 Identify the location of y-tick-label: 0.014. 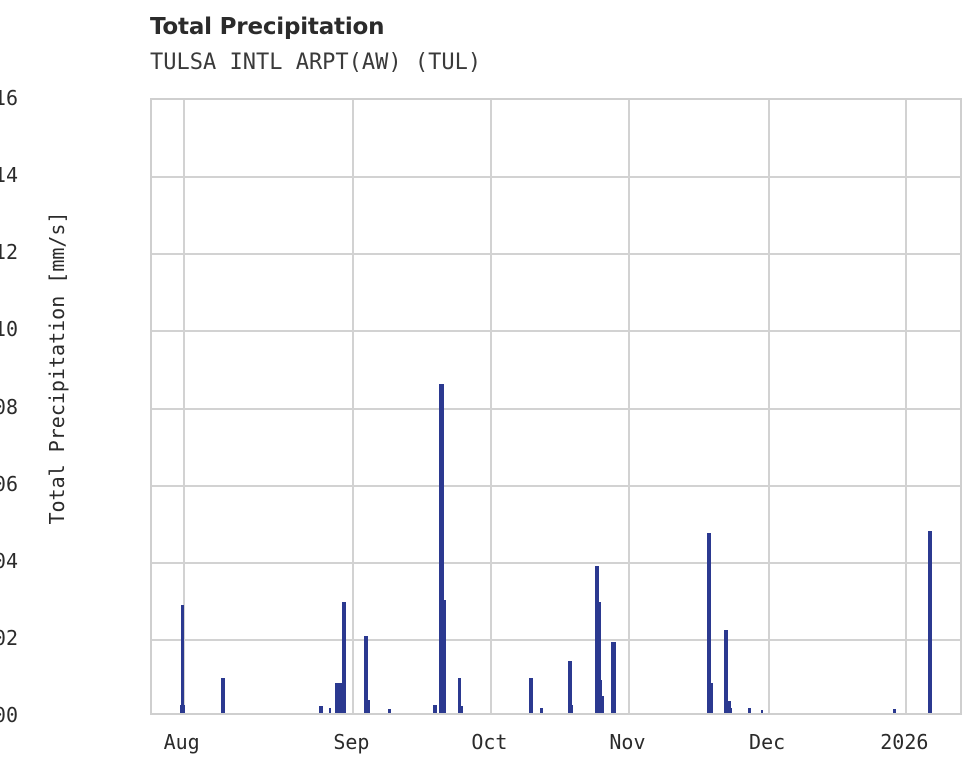
(9, 175).